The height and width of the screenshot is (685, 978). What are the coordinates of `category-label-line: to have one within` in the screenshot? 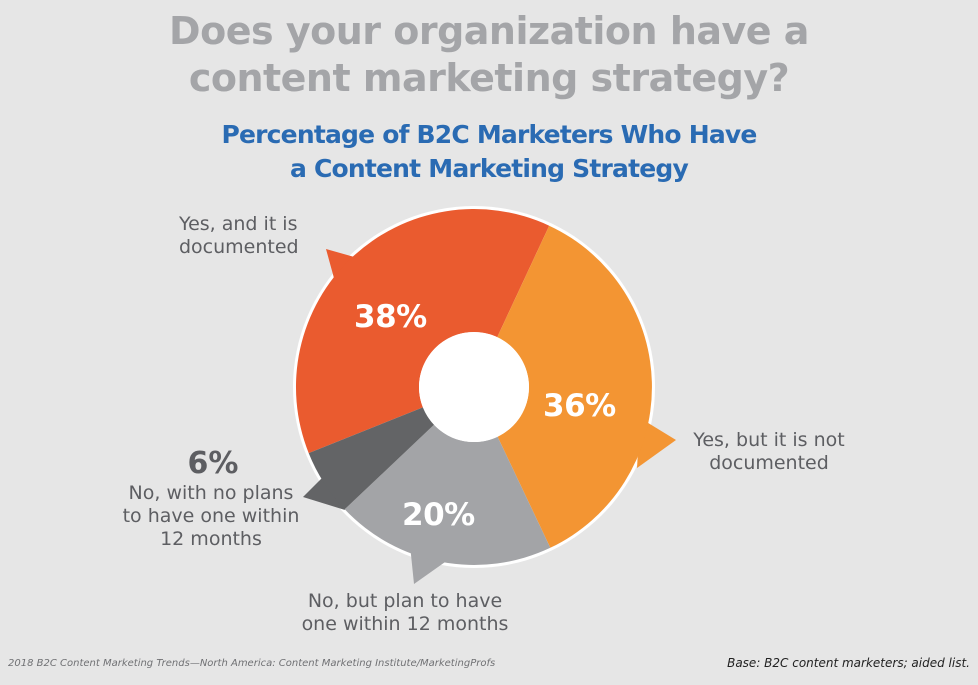 It's located at (211, 516).